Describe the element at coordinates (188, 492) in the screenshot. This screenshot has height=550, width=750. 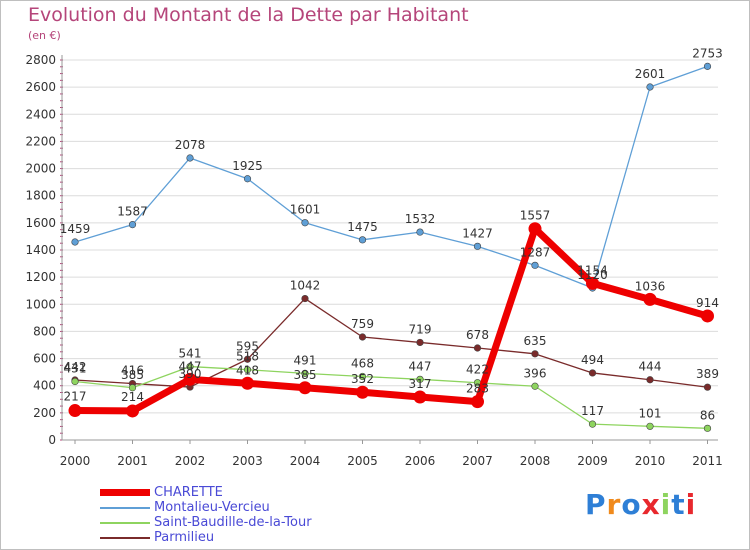
I see `legend-label: CHARETTE` at that location.